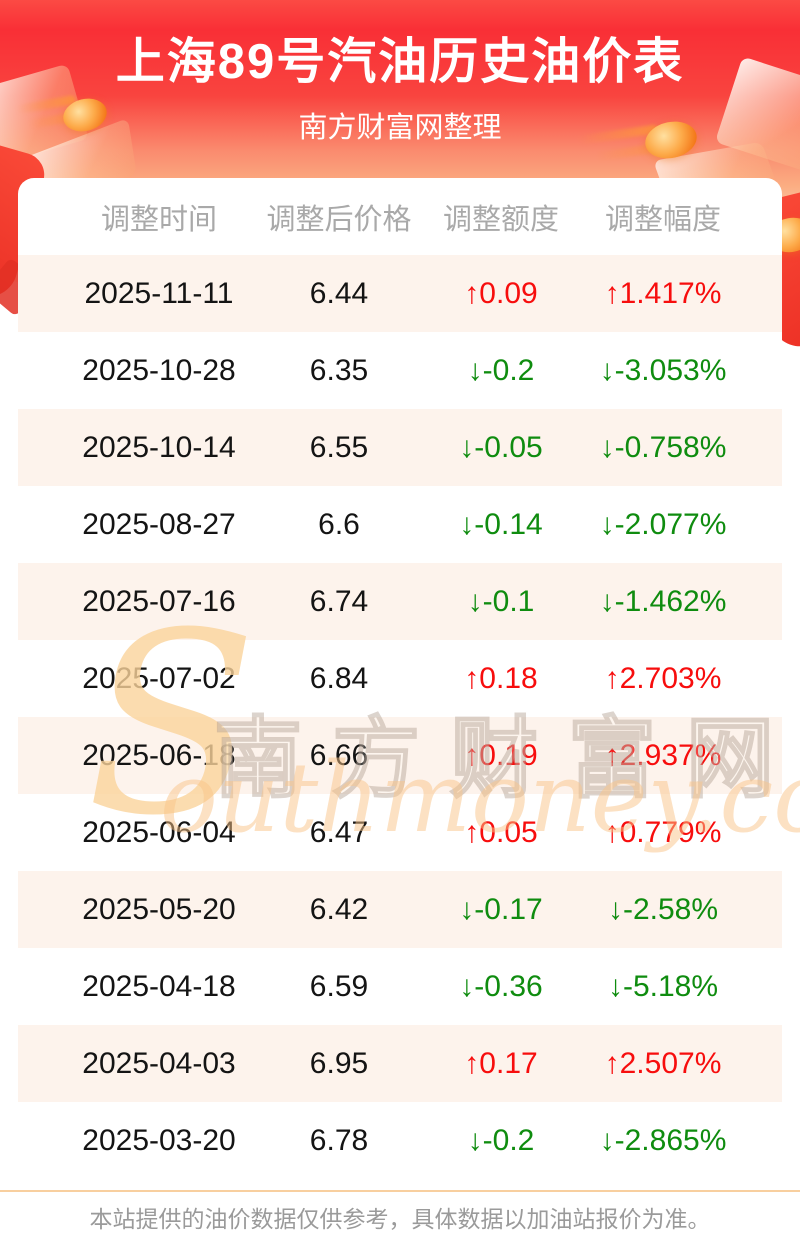 The width and height of the screenshot is (800, 1238). Describe the element at coordinates (501, 909) in the screenshot. I see `change-amount-cell: ↓-0.17` at that location.